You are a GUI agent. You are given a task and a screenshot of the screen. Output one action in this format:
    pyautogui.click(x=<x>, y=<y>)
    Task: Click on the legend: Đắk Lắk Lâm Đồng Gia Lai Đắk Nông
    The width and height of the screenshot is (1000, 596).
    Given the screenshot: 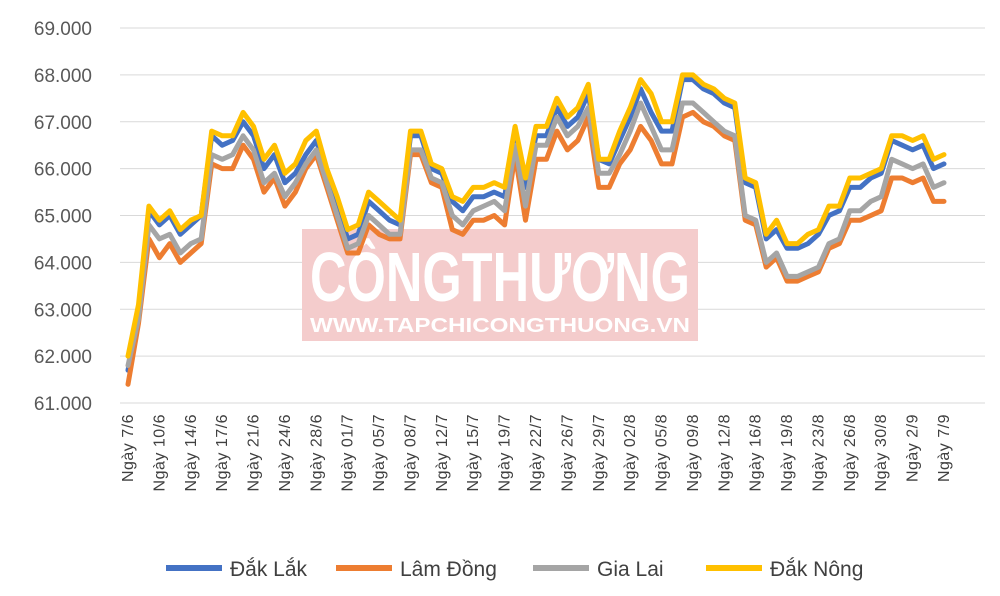 What is the action you would take?
    pyautogui.click(x=514, y=569)
    